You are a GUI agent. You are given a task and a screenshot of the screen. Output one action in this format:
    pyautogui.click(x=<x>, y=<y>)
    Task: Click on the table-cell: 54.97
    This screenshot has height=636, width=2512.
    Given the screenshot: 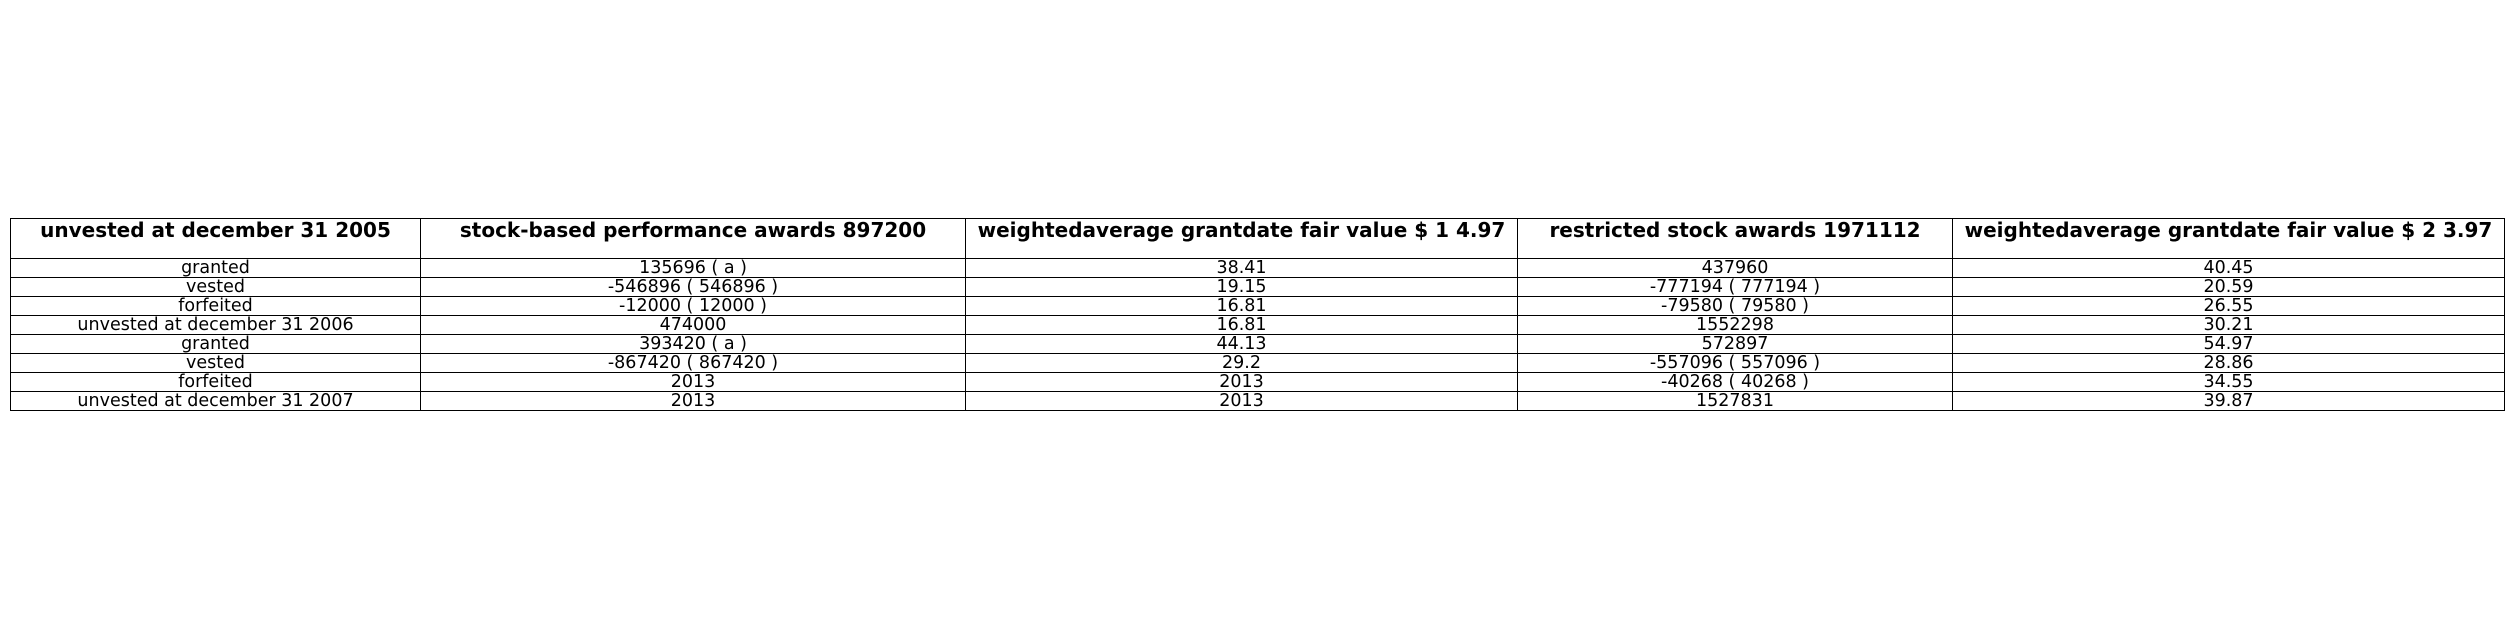 What is the action you would take?
    pyautogui.click(x=2228, y=344)
    